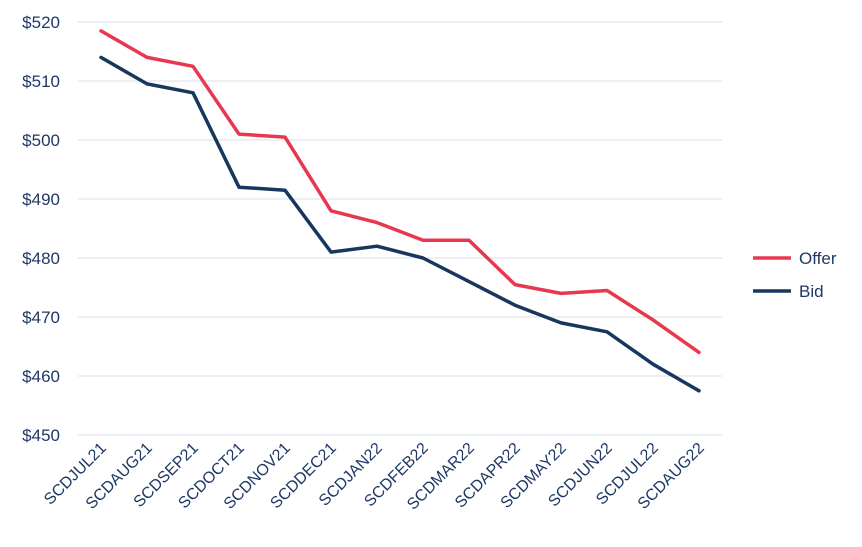 The image size is (862, 547). Describe the element at coordinates (41, 140) in the screenshot. I see `y-tick-label: $500` at that location.